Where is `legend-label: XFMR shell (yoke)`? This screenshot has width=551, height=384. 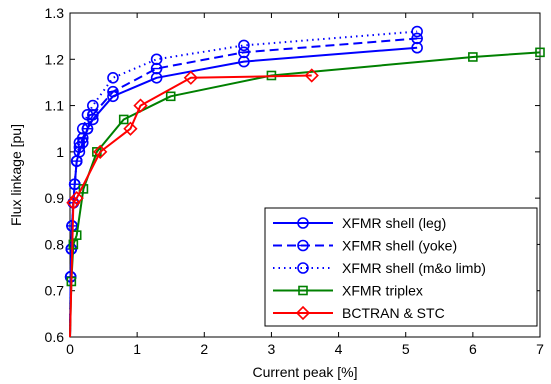 legend-label: XFMR shell (yoke) is located at coordinates (399, 246).